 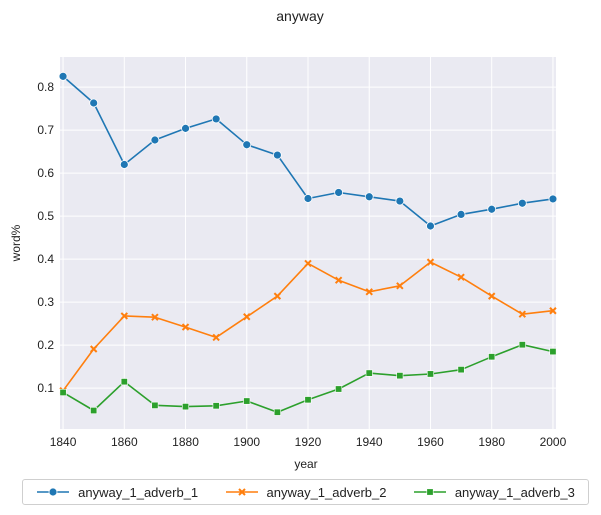 I want to click on x-tick-label: 1860, so click(x=124, y=442).